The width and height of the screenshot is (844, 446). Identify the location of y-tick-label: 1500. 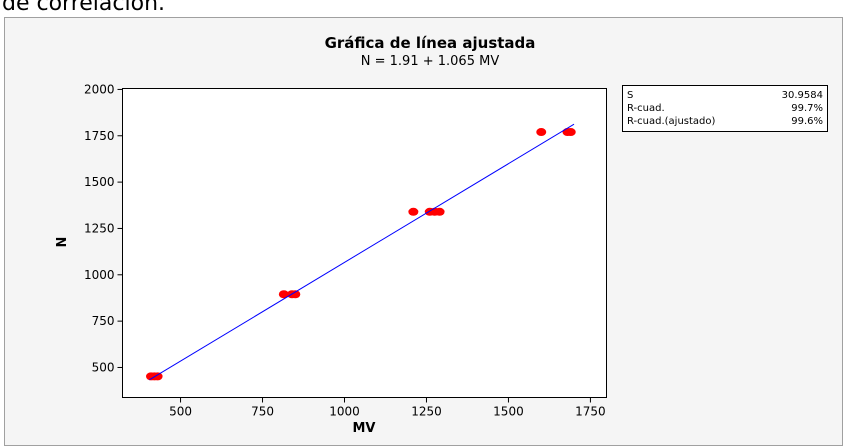
(99, 182).